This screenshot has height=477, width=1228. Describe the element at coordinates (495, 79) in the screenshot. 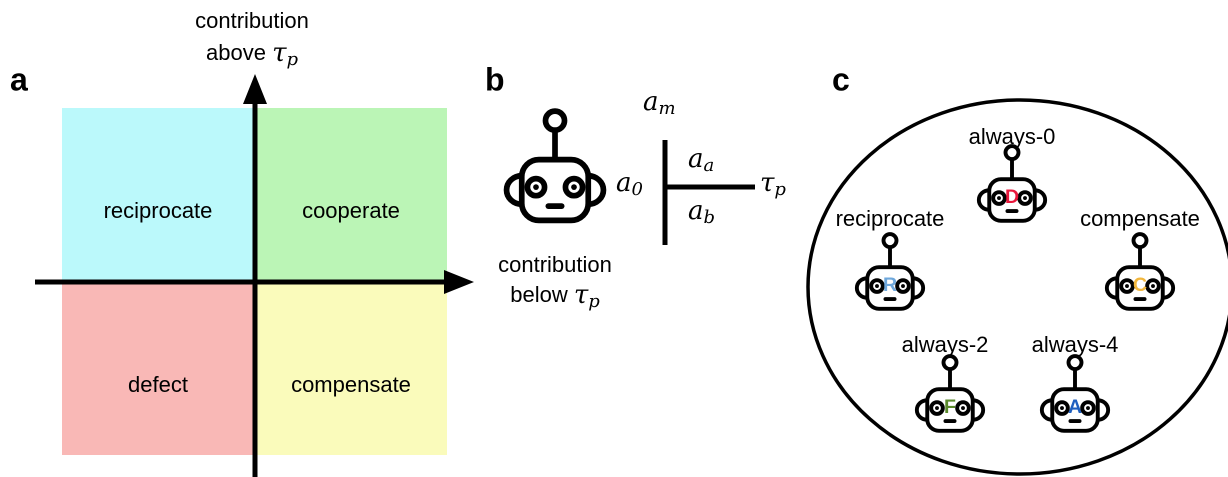

I see `panel-label: b` at that location.